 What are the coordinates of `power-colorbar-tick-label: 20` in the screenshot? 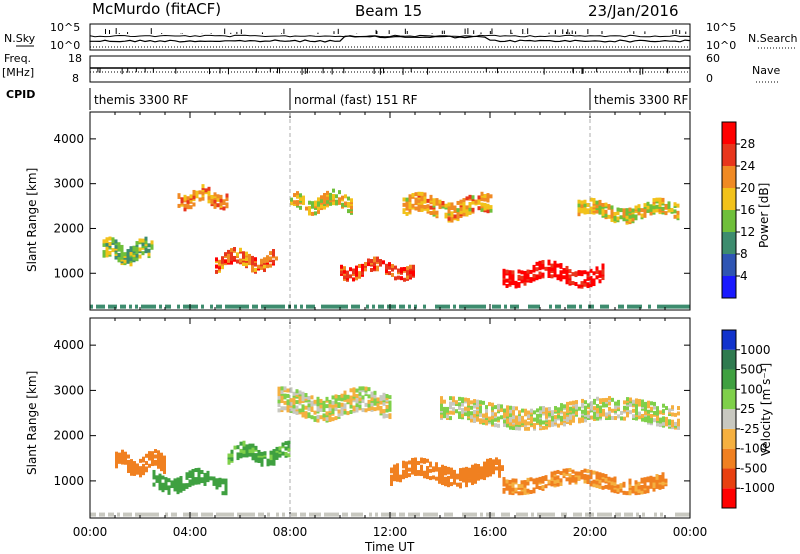 It's located at (747, 188).